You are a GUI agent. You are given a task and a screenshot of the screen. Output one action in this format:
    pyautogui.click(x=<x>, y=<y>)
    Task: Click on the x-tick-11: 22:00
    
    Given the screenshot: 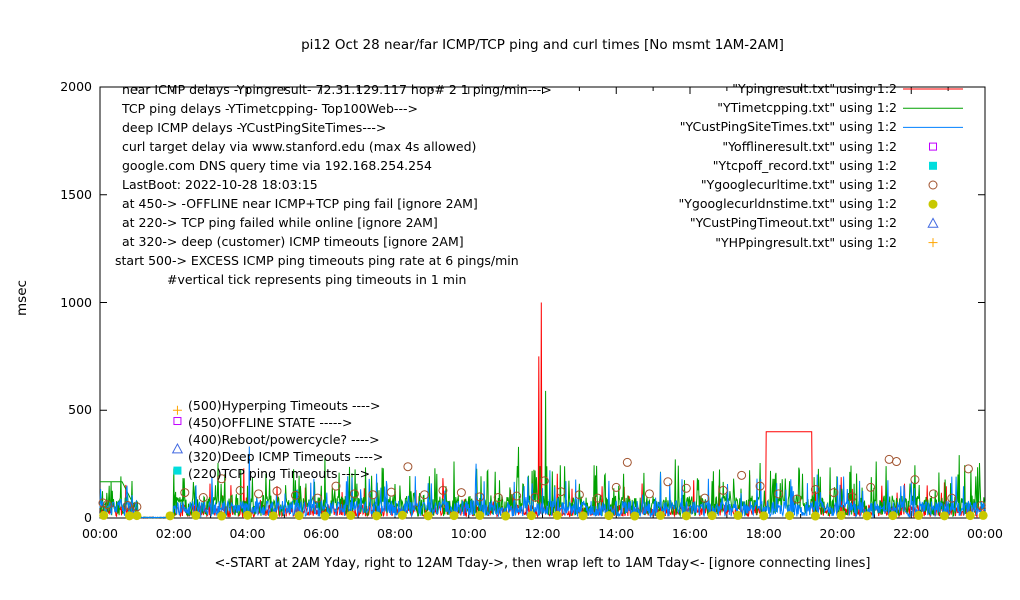 What is the action you would take?
    pyautogui.click(x=911, y=533)
    